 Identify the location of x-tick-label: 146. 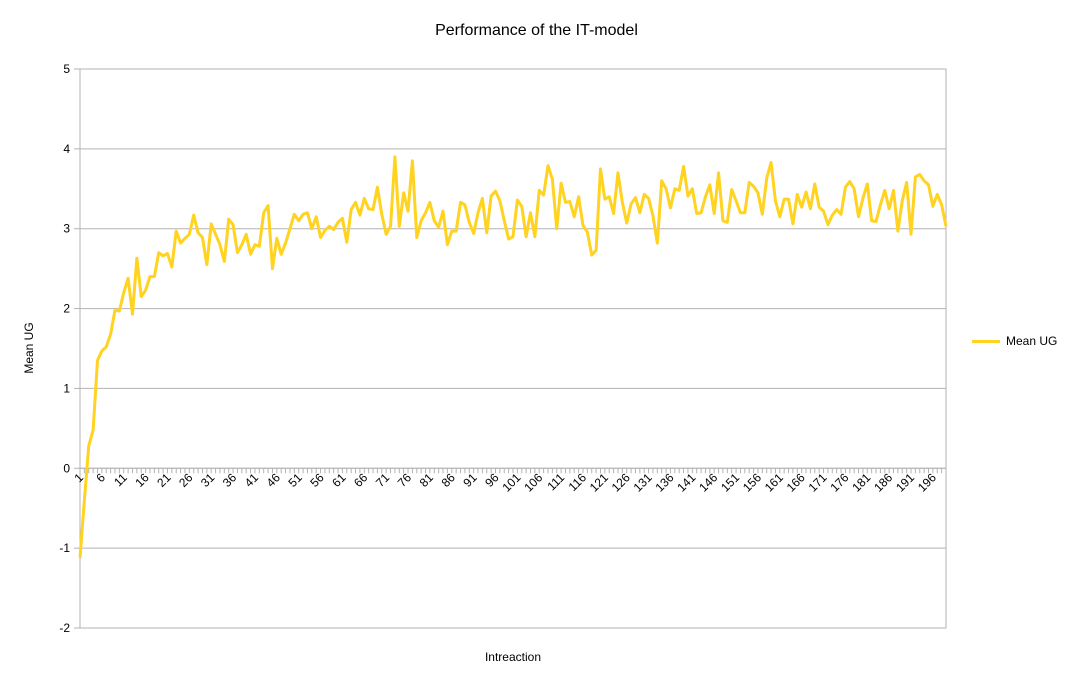
(708, 482).